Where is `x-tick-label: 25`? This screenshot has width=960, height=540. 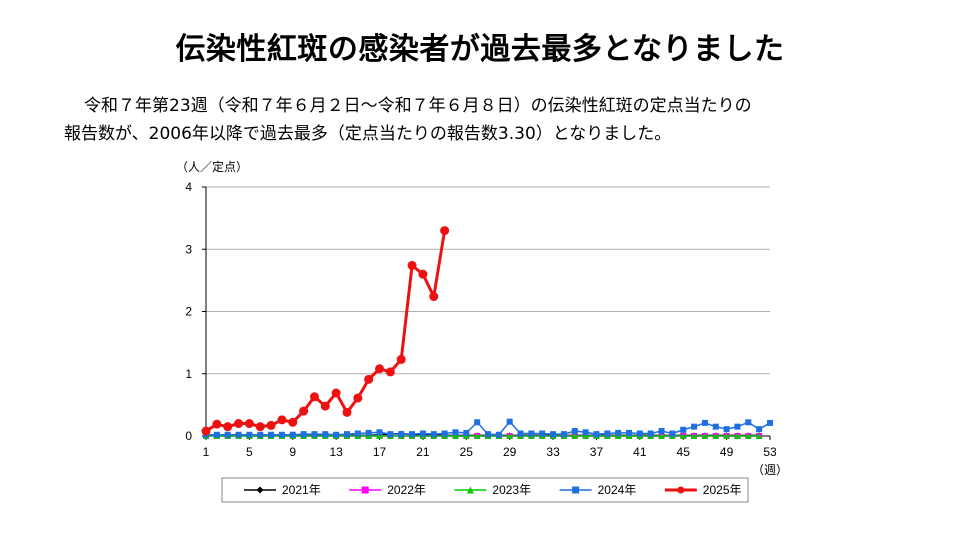 x-tick-label: 25 is located at coordinates (467, 452).